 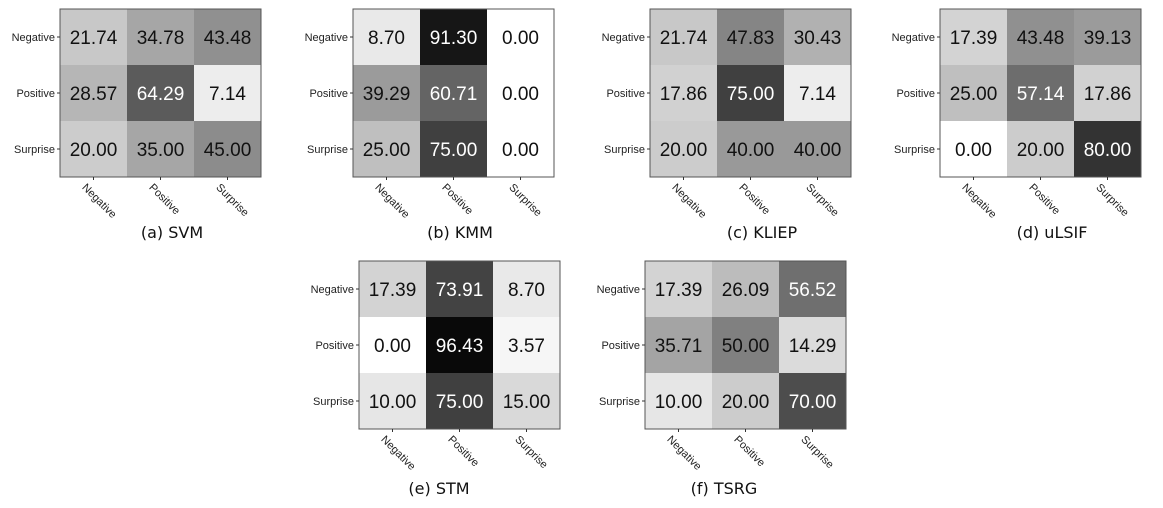 I want to click on caption-tsrg: (f) TSRG, so click(x=724, y=488).